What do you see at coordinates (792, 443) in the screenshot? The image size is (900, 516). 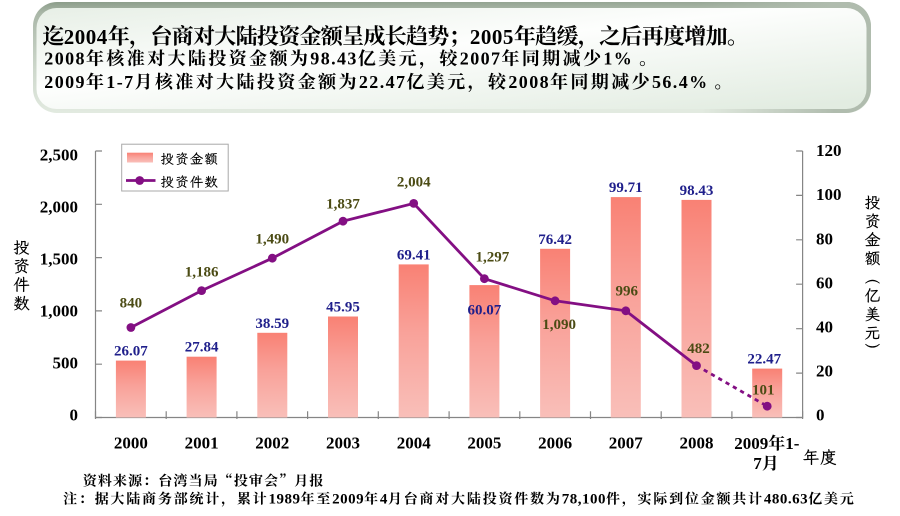 I see `svg-text: 1-` at bounding box center [792, 443].